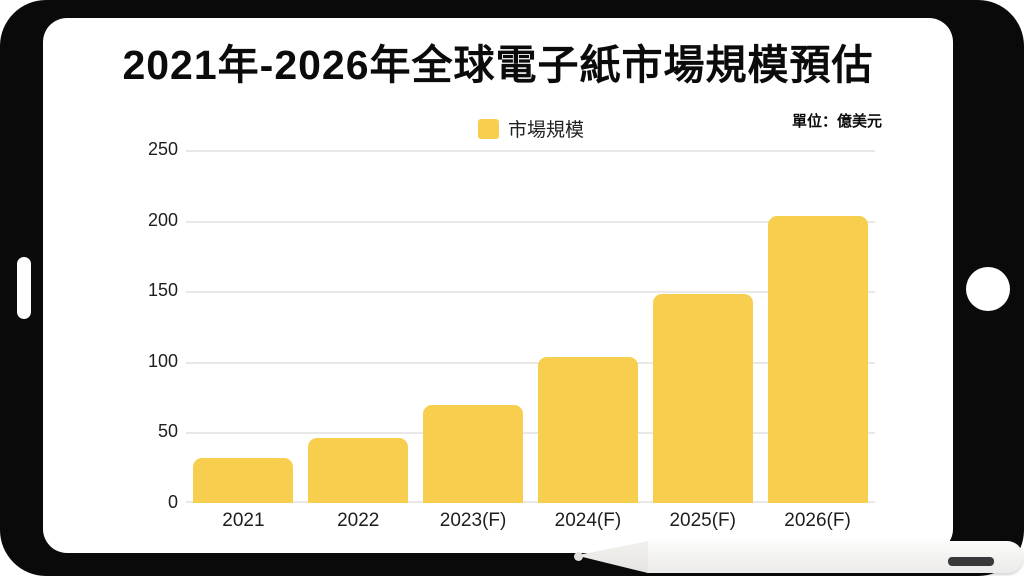 The height and width of the screenshot is (576, 1024). Describe the element at coordinates (498, 65) in the screenshot. I see `chart-title: 2021年-2026年全球電子紙市場規模預估` at that location.